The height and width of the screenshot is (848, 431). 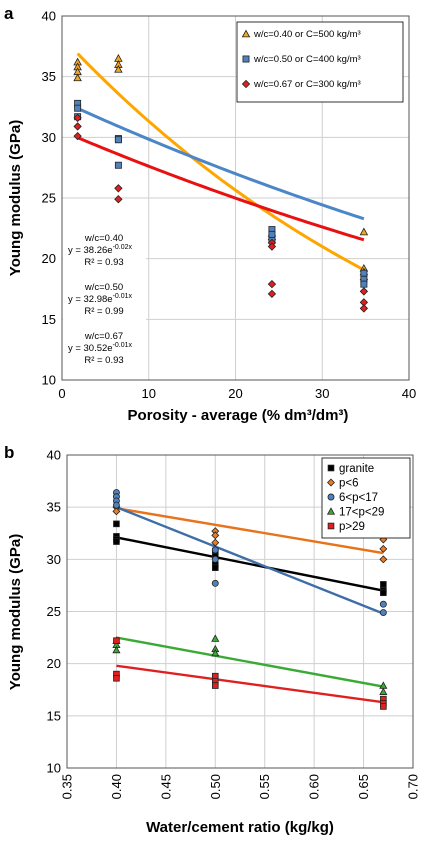 What do you see at coordinates (409, 393) in the screenshot?
I see `panel-a-x-tick-label: 40` at bounding box center [409, 393].